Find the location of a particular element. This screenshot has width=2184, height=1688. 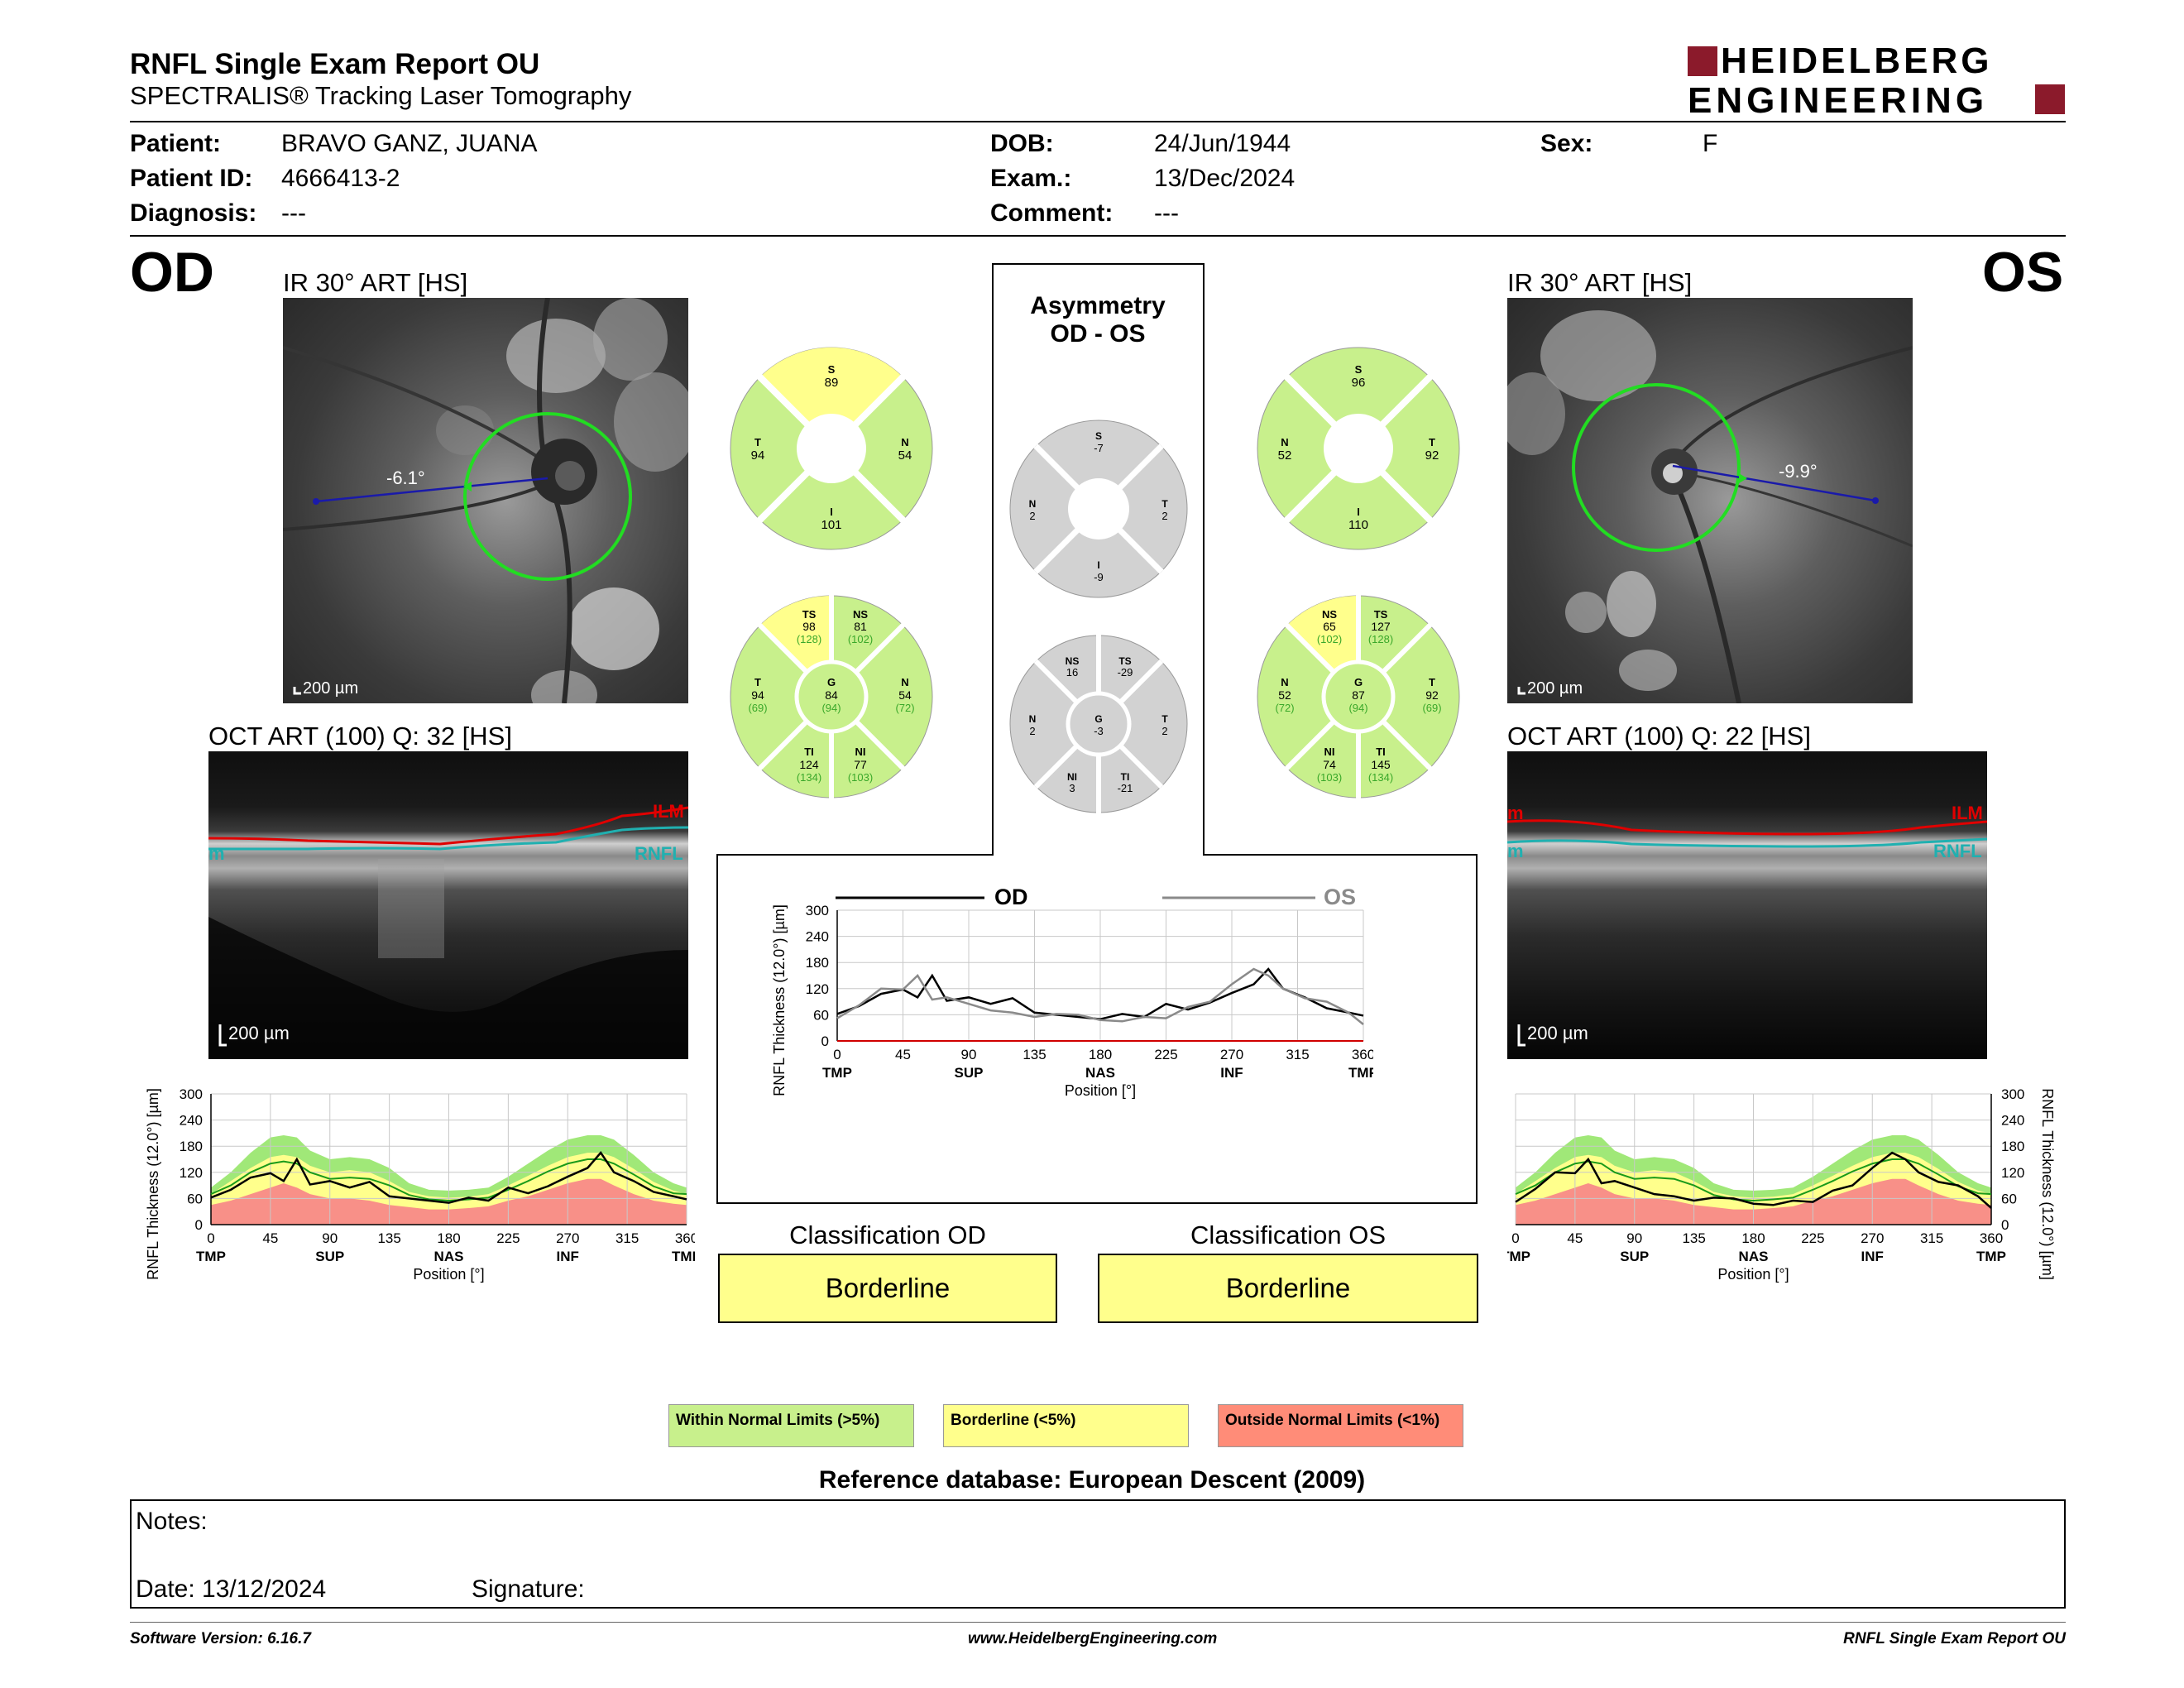

x-sector-label: INF is located at coordinates (1872, 1256).